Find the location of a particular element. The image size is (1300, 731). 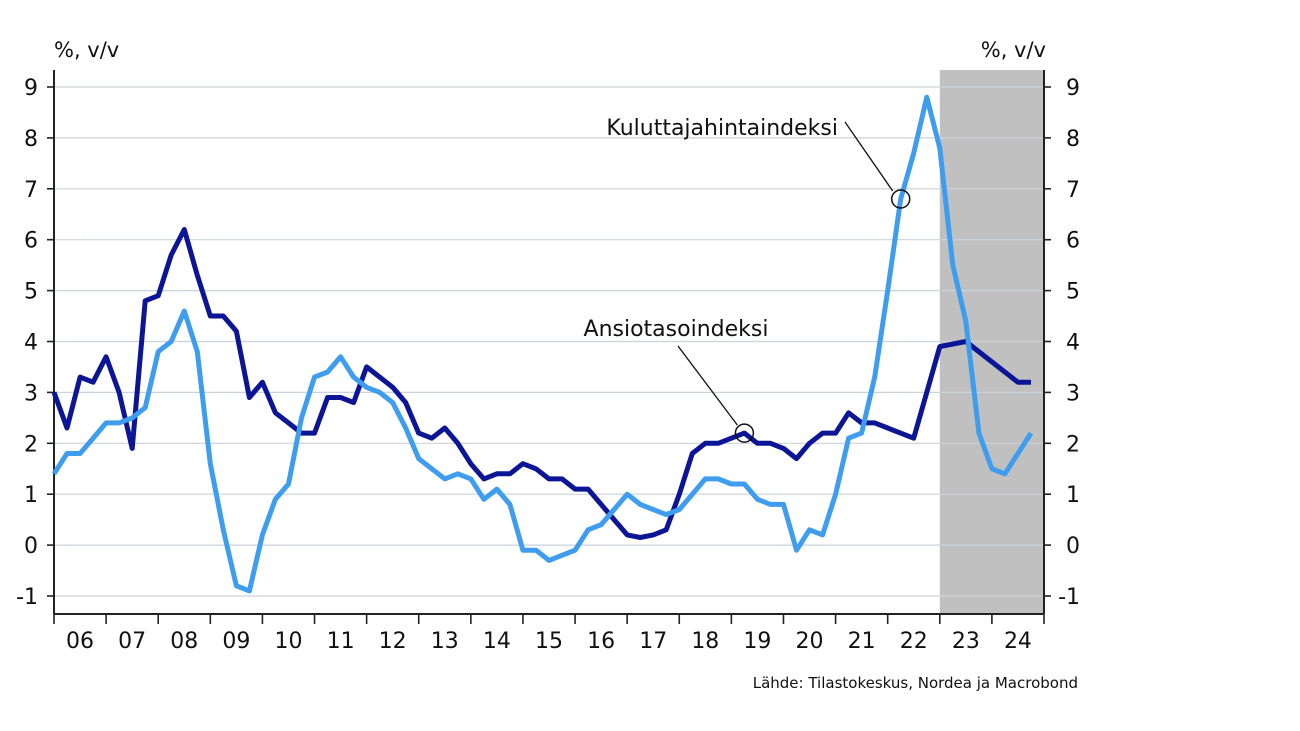

y-tick-label-left: 4 is located at coordinates (31, 343).